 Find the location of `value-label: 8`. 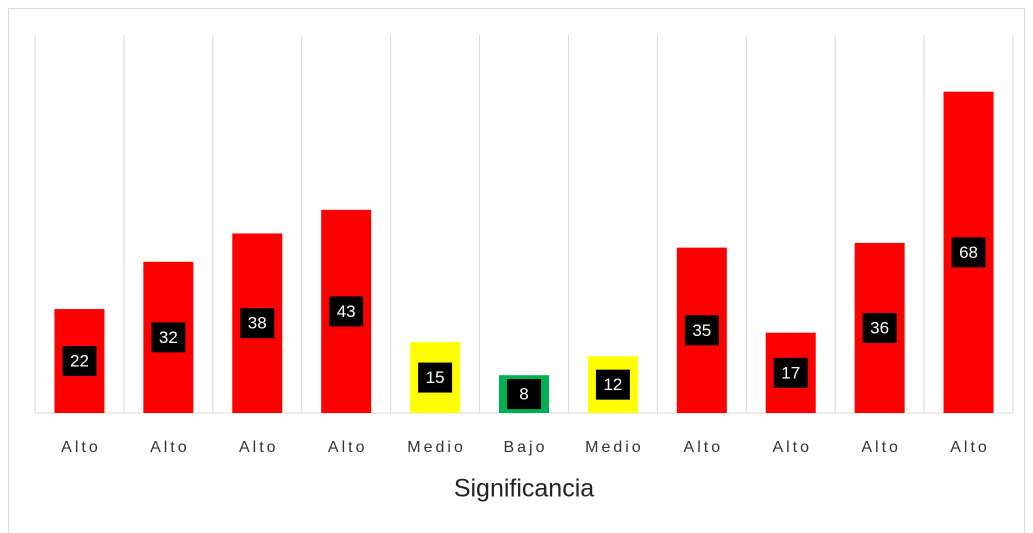

value-label: 8 is located at coordinates (523, 394).